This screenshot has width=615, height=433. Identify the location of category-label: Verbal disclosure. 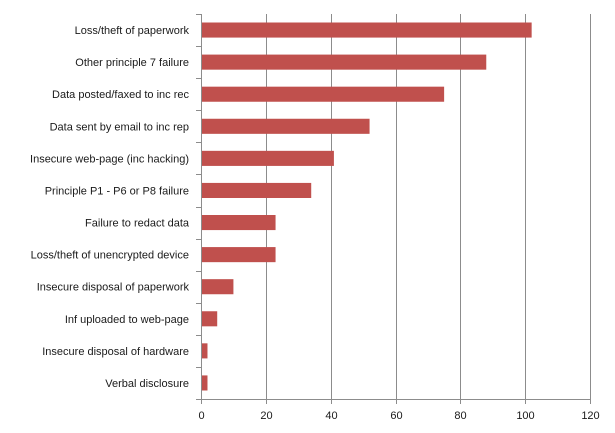
(147, 384).